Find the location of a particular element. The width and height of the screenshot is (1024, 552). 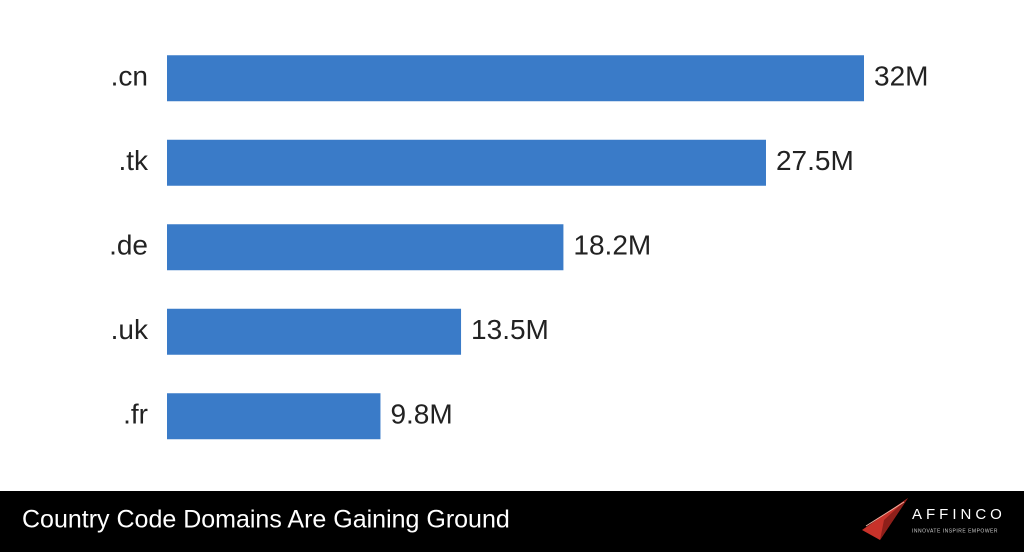

value-label: 18.2M is located at coordinates (612, 245).